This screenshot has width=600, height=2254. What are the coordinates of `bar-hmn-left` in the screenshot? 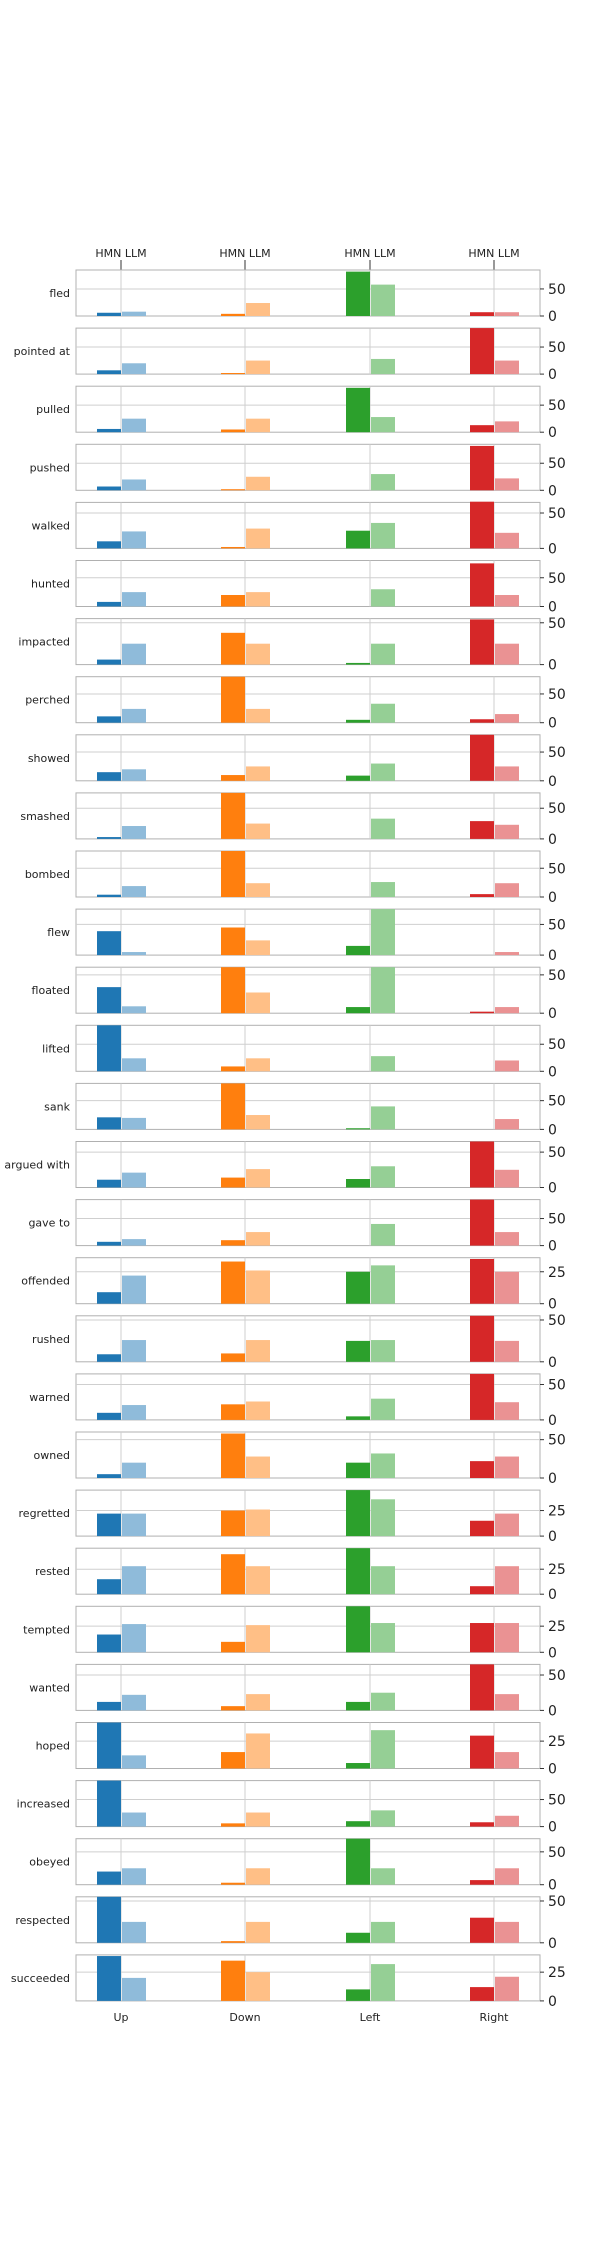 It's located at (358, 1470).